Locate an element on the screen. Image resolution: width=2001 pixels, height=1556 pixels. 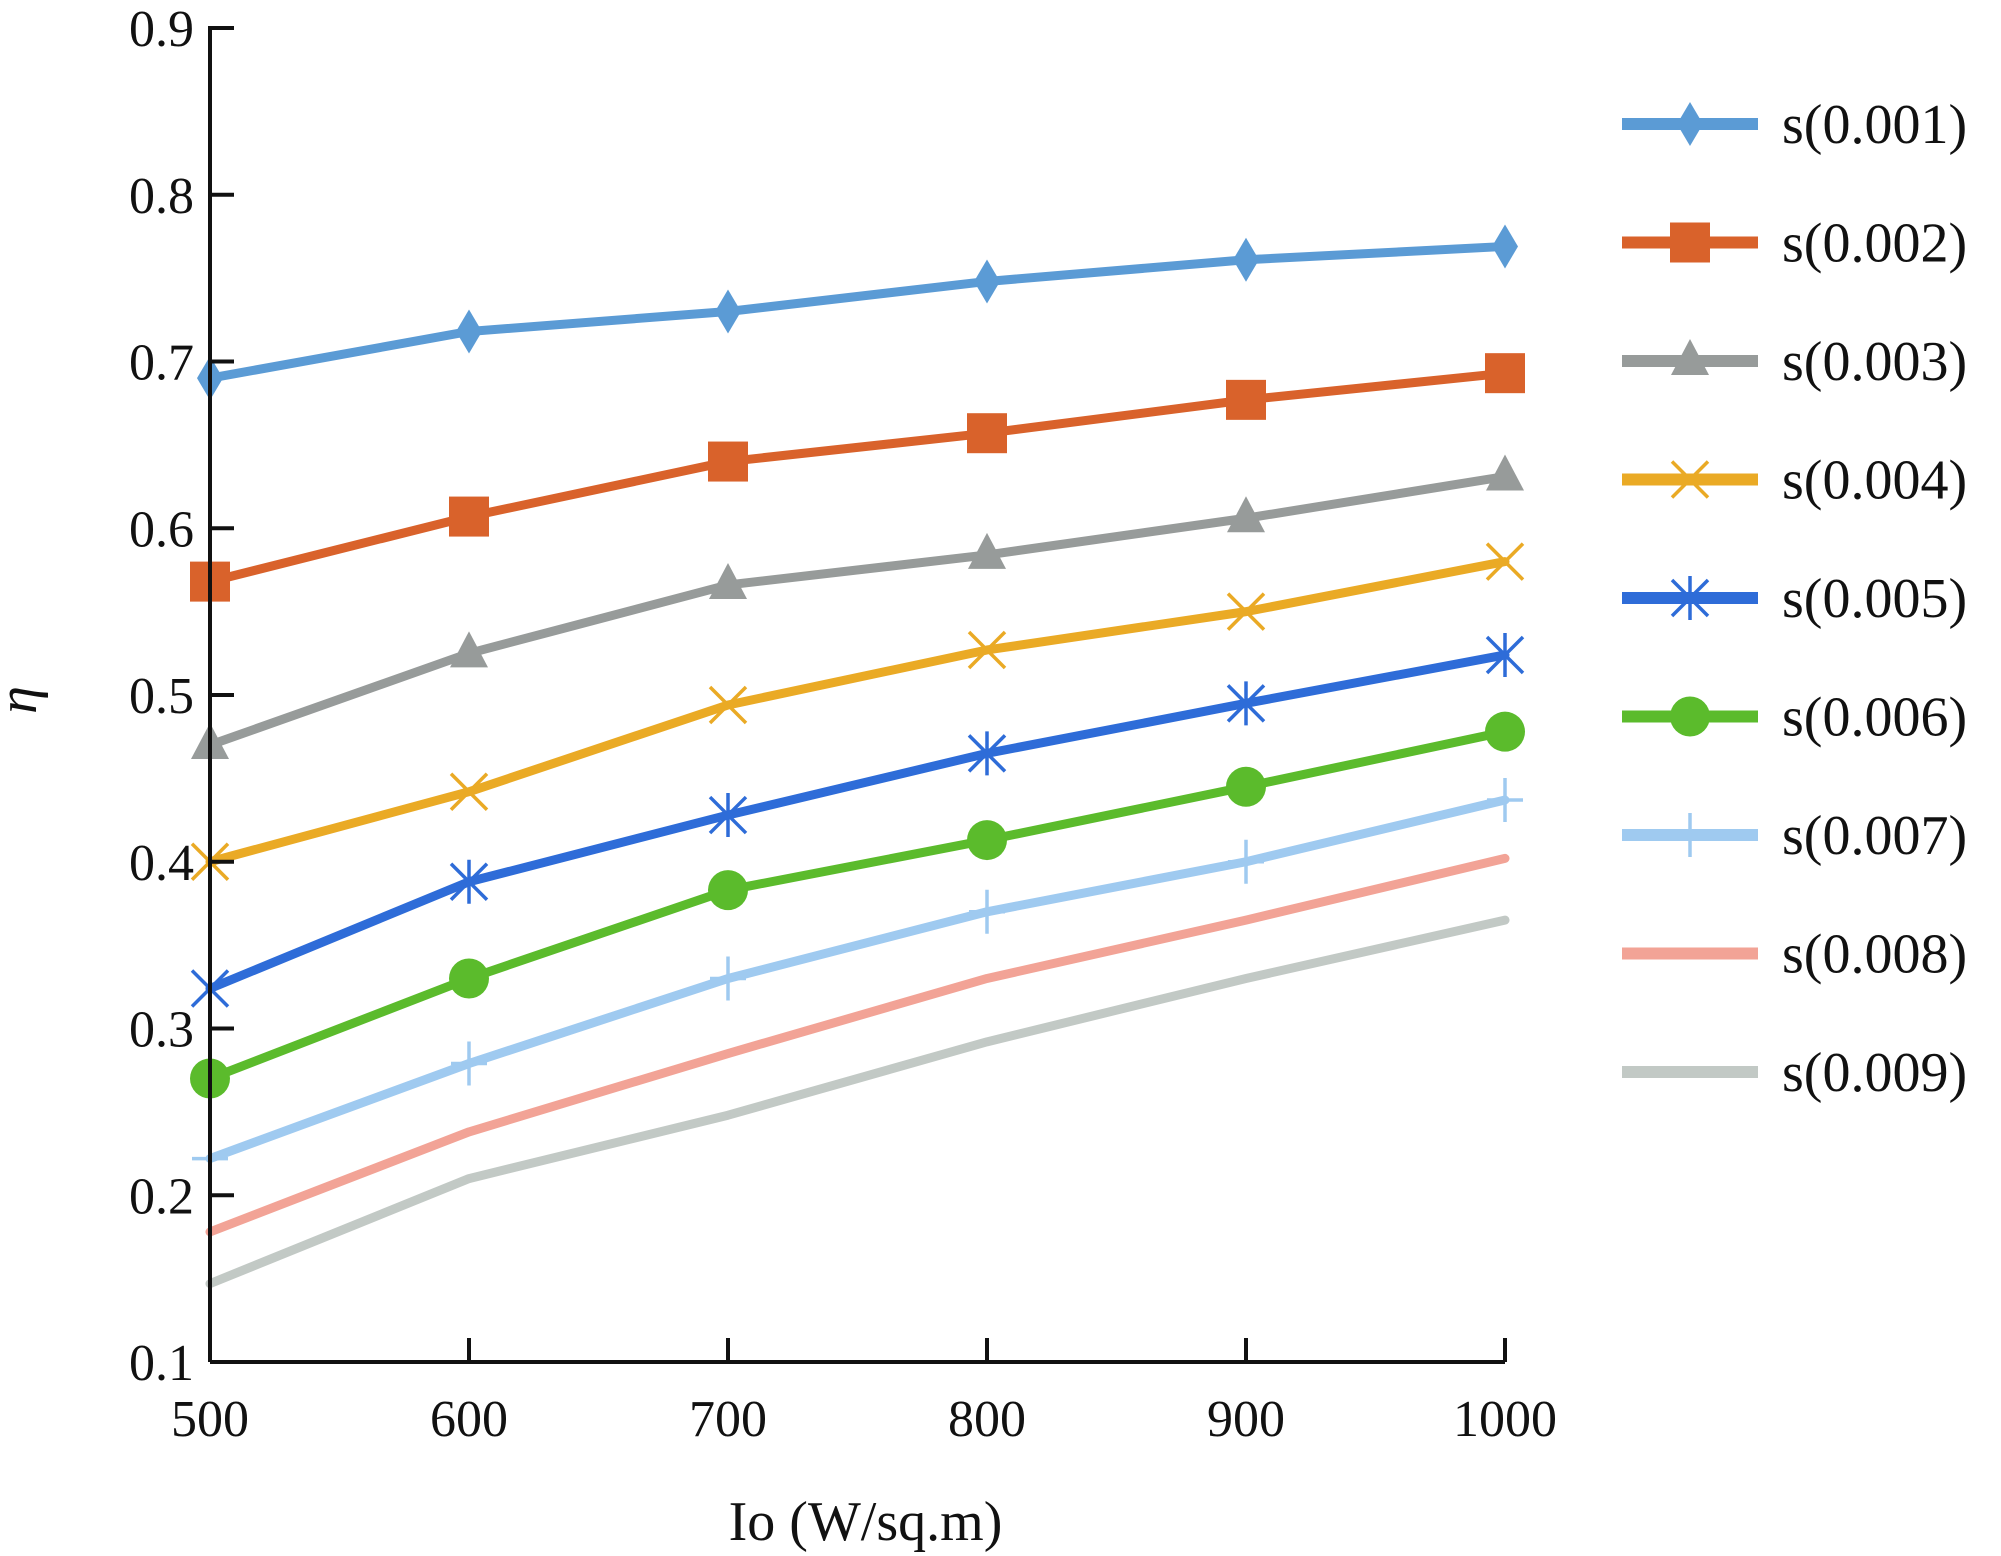
y-tick-label: 0.6 is located at coordinates (161, 529).